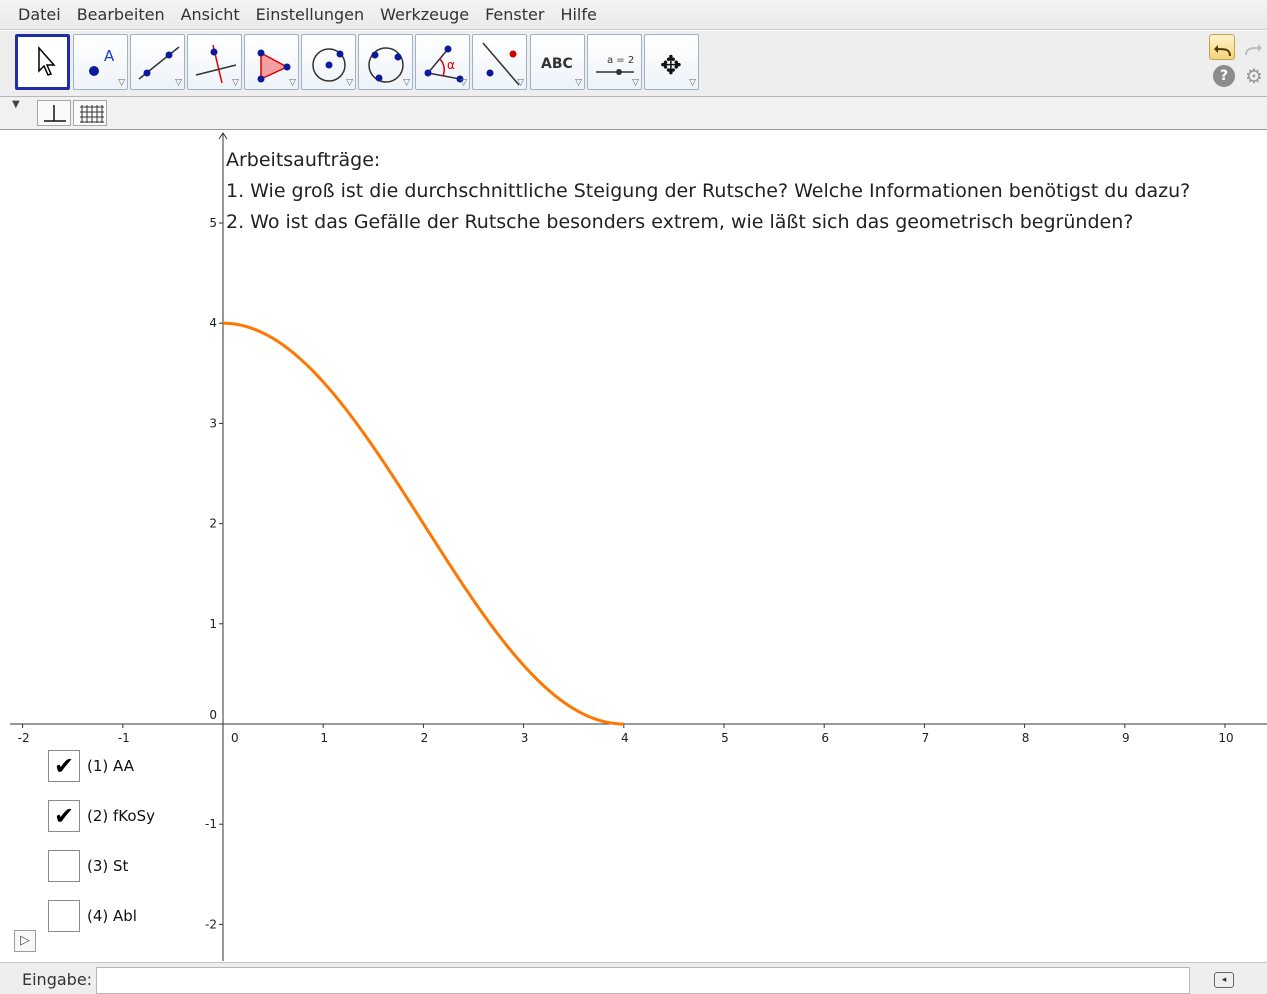  Describe the element at coordinates (425, 738) in the screenshot. I see `x-tick-label: 2` at that location.